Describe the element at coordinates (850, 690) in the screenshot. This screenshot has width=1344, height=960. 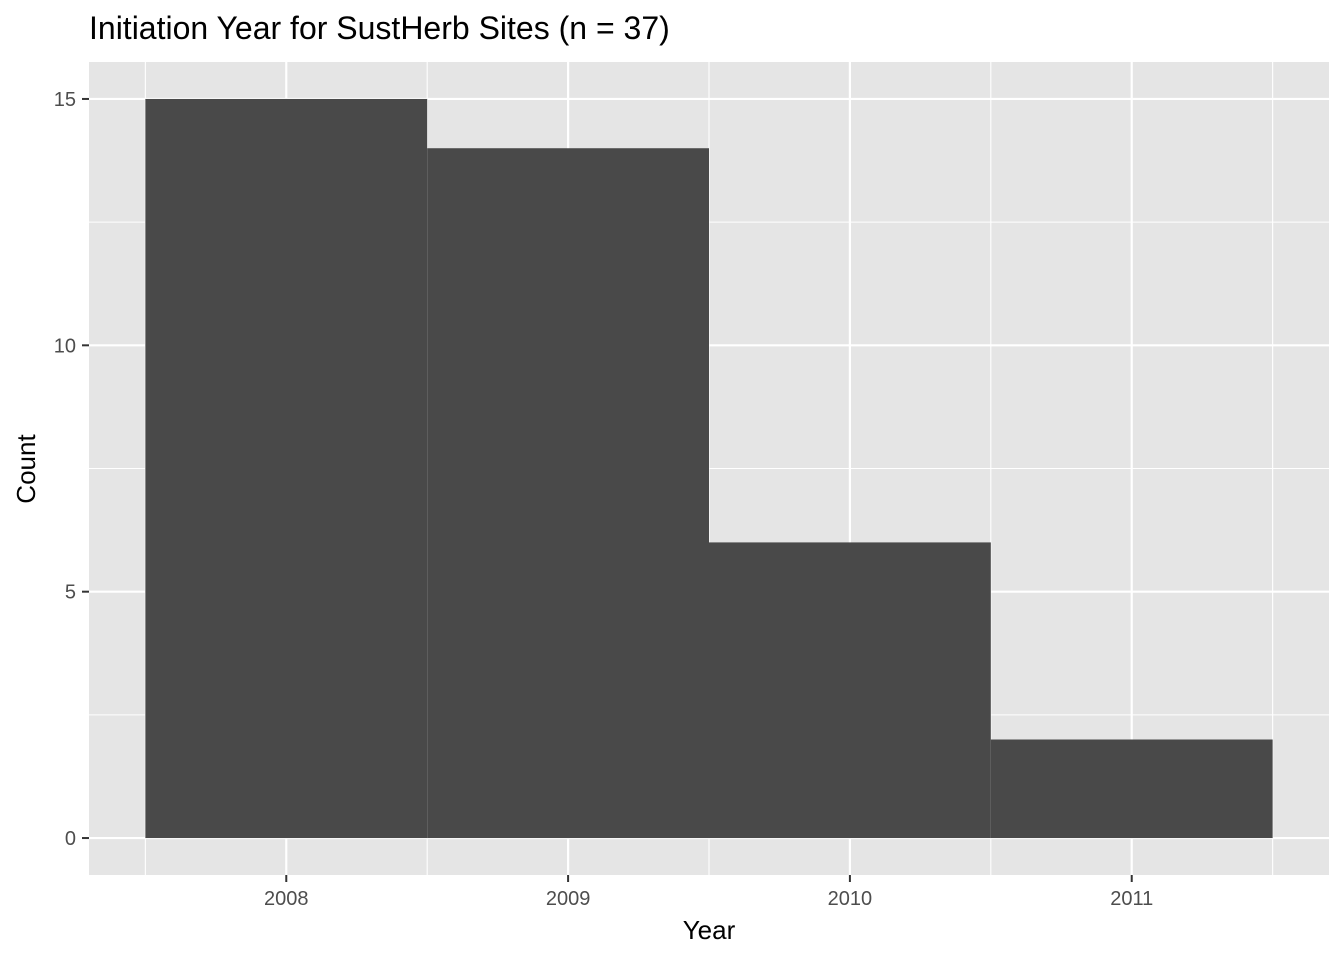
I see `bar-2010` at that location.